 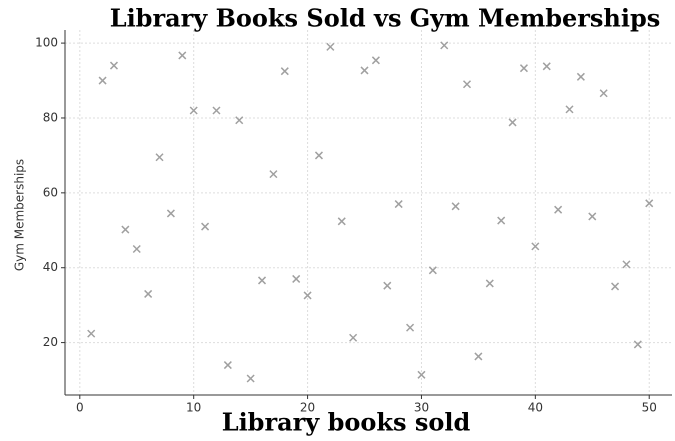 What do you see at coordinates (50, 267) in the screenshot?
I see `y-tick-label: 40` at bounding box center [50, 267].